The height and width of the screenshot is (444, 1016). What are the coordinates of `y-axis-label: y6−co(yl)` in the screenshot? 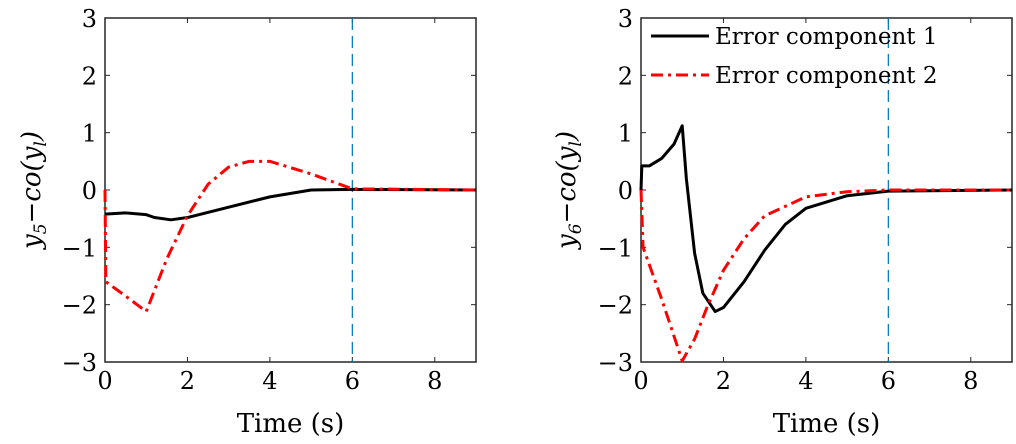 It's located at (569, 190).